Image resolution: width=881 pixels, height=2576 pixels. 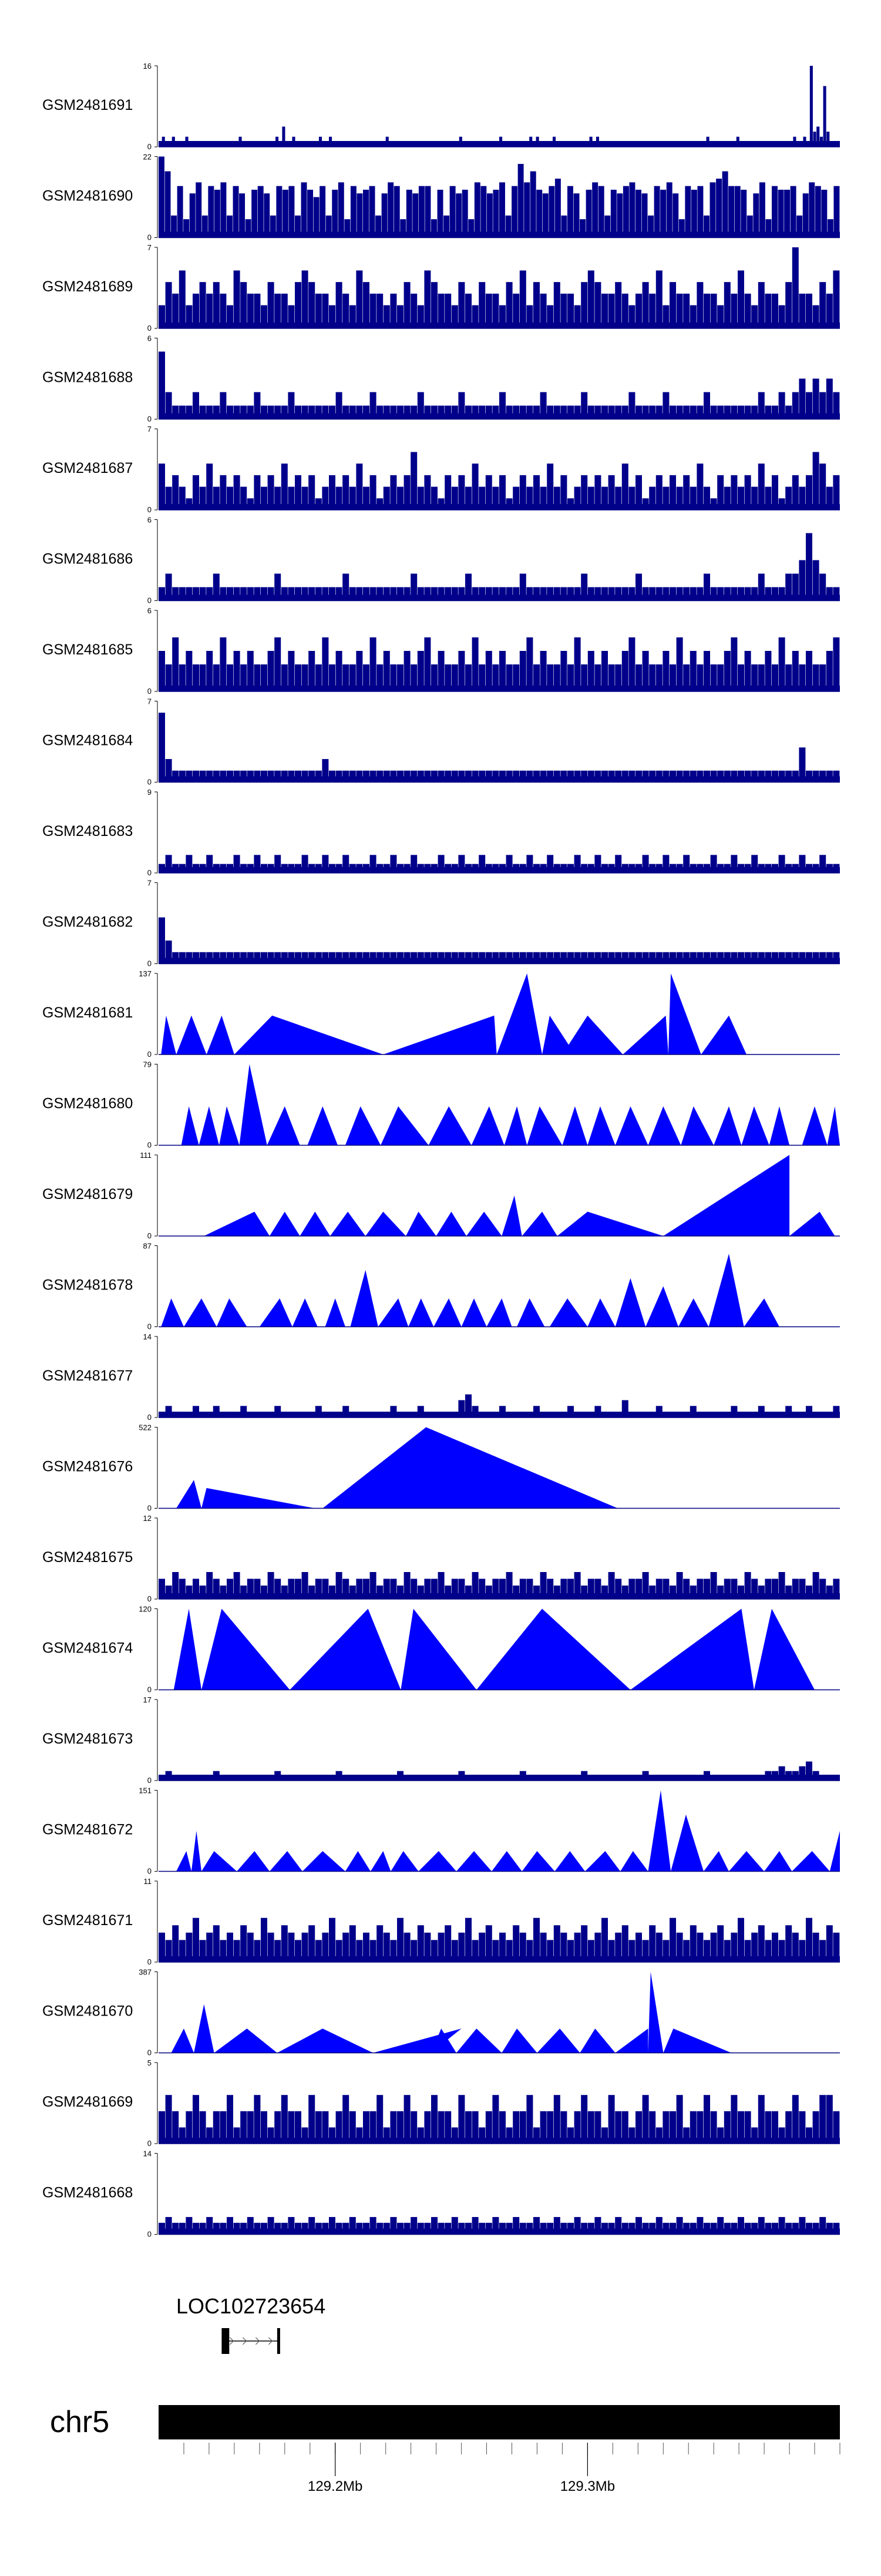 What do you see at coordinates (88, 1194) in the screenshot?
I see `track-label: GSM2481679` at bounding box center [88, 1194].